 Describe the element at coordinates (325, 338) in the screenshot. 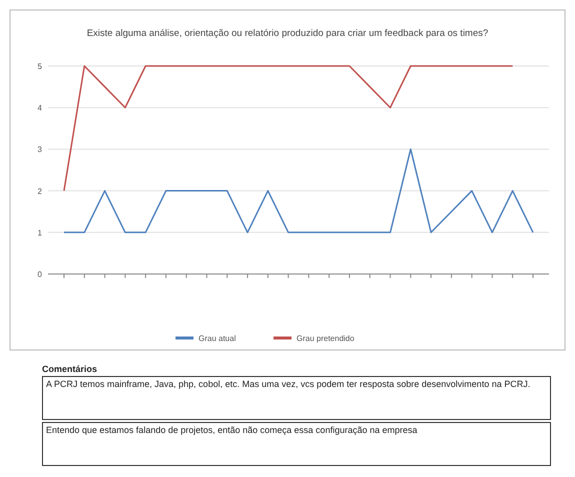

I see `legend-label: Grau pretendido` at that location.